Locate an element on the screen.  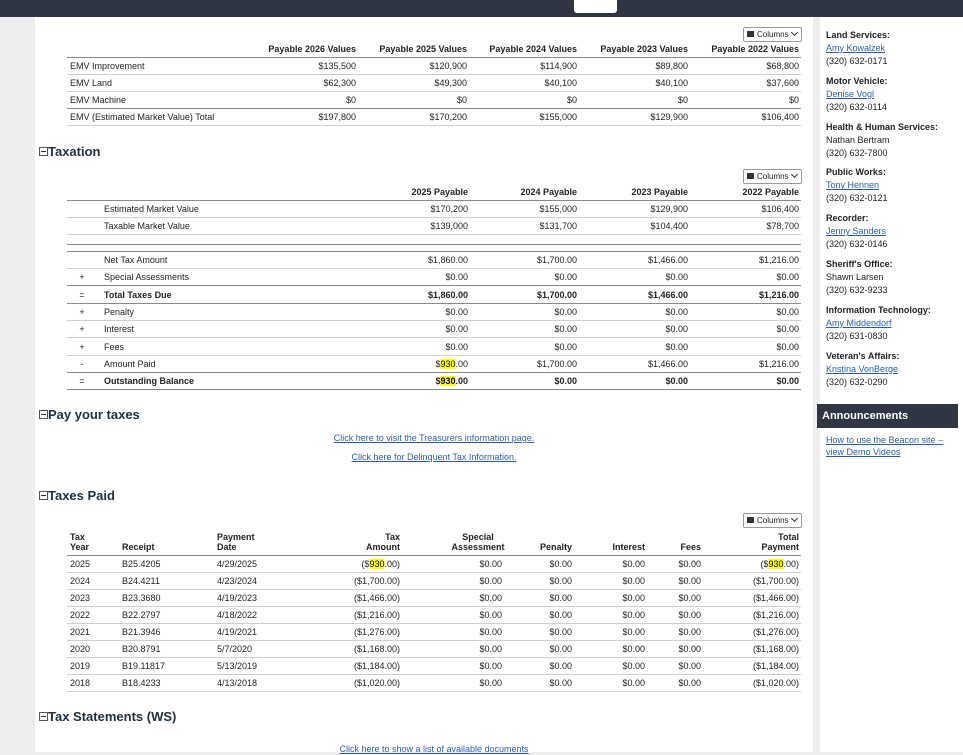
cell-value: $155,000 is located at coordinates (558, 209).